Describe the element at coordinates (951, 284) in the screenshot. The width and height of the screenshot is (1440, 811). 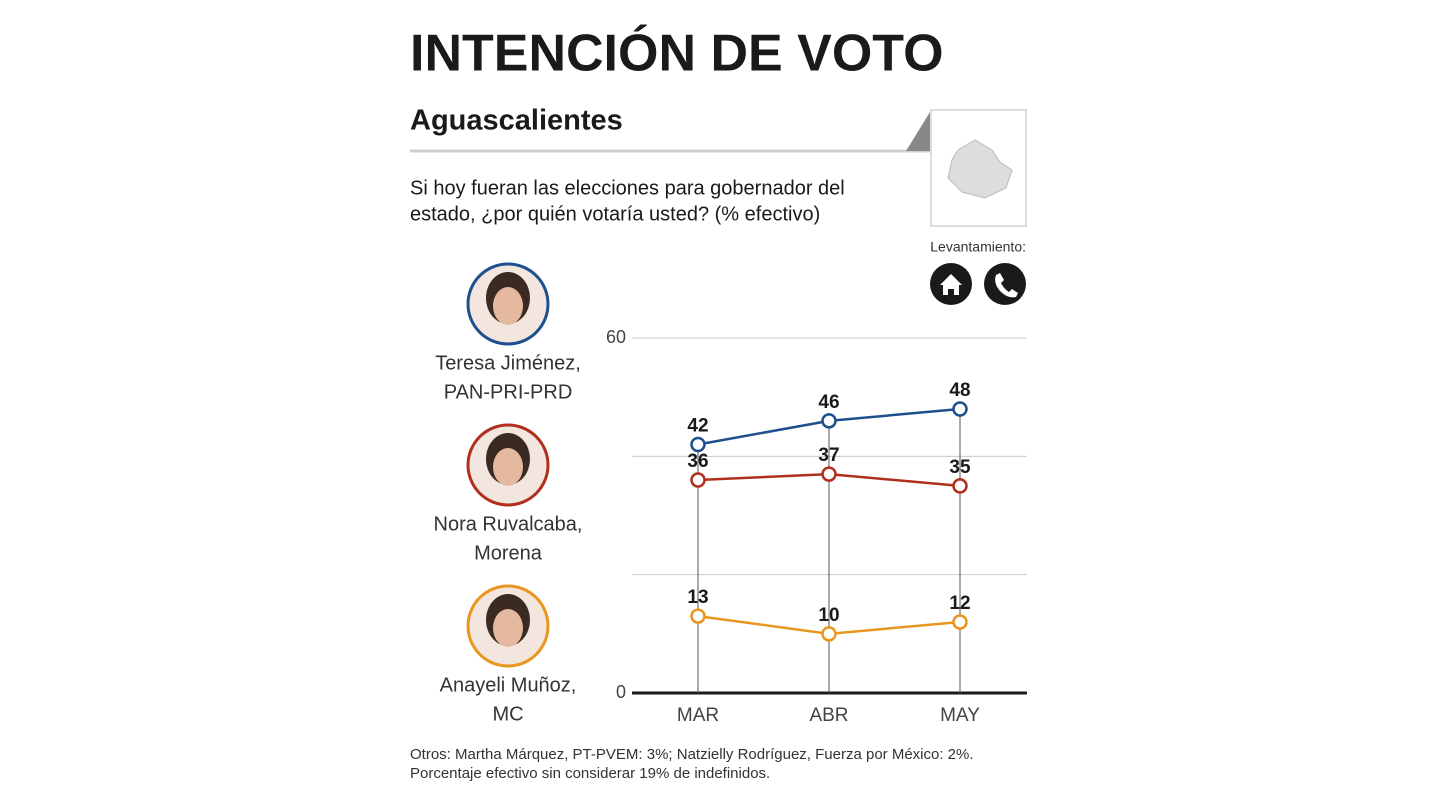
I see `home-glyph` at that location.